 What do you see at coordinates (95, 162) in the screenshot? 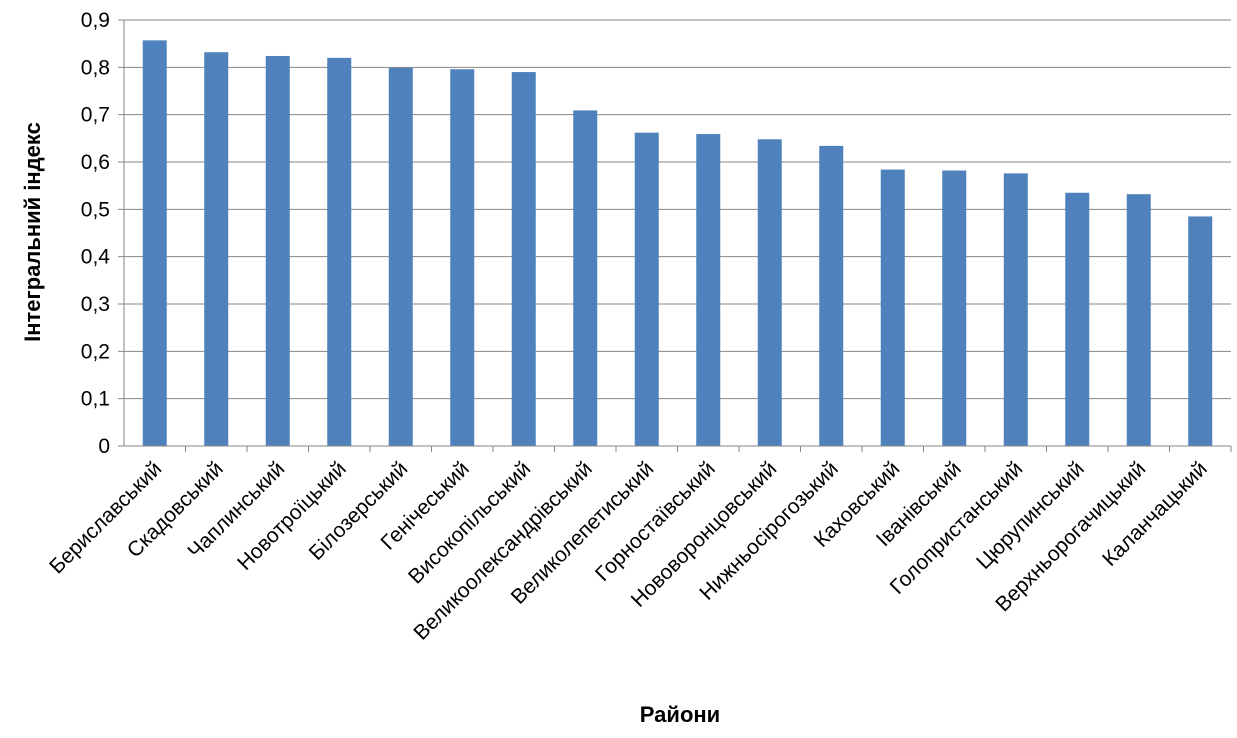
I see `y-tick-label: 0,6` at bounding box center [95, 162].